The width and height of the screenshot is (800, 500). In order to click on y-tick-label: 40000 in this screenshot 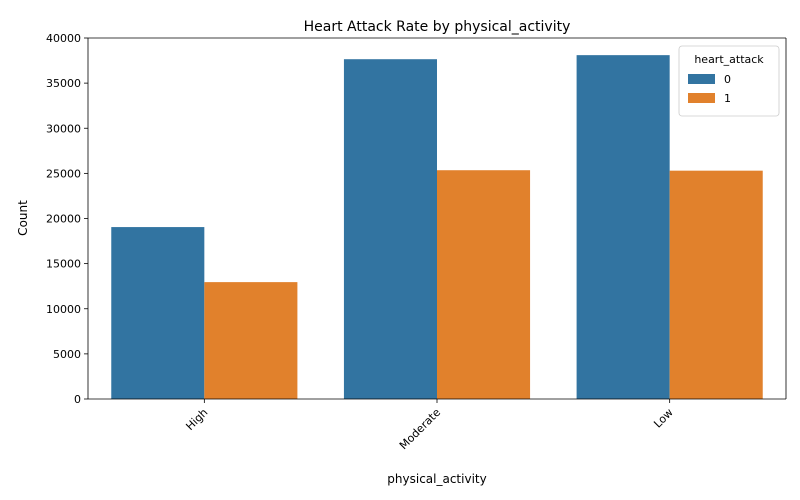, I will do `click(63, 38)`.